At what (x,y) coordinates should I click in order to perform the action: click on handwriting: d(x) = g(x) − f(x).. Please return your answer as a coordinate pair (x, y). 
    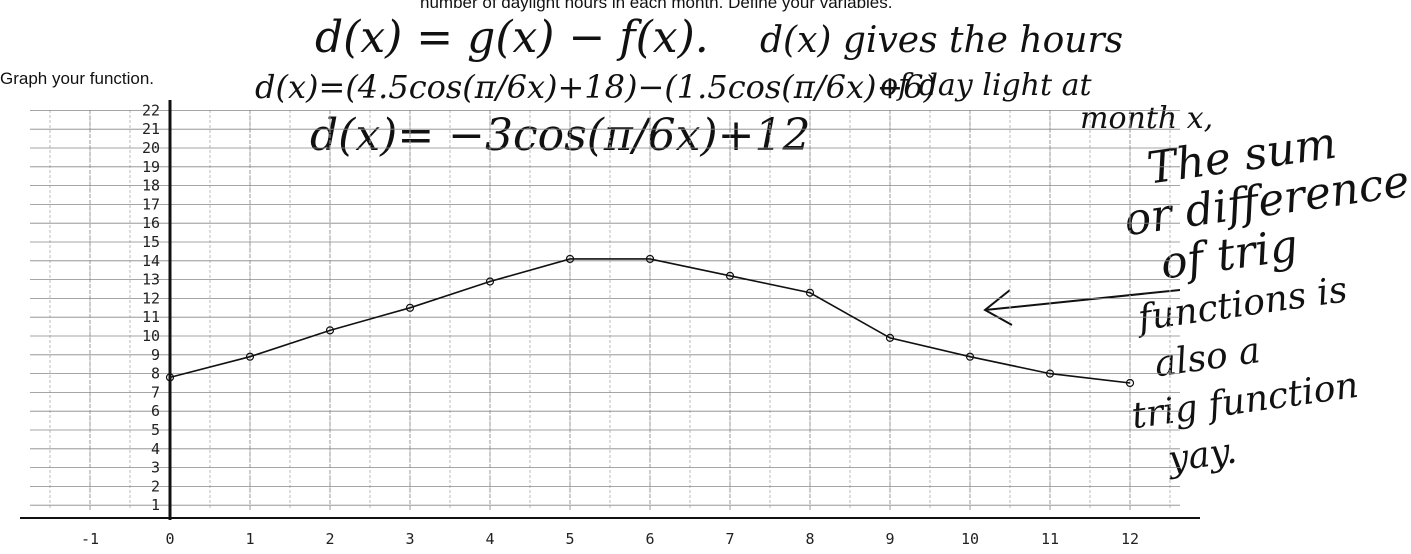
    Looking at the image, I should click on (512, 37).